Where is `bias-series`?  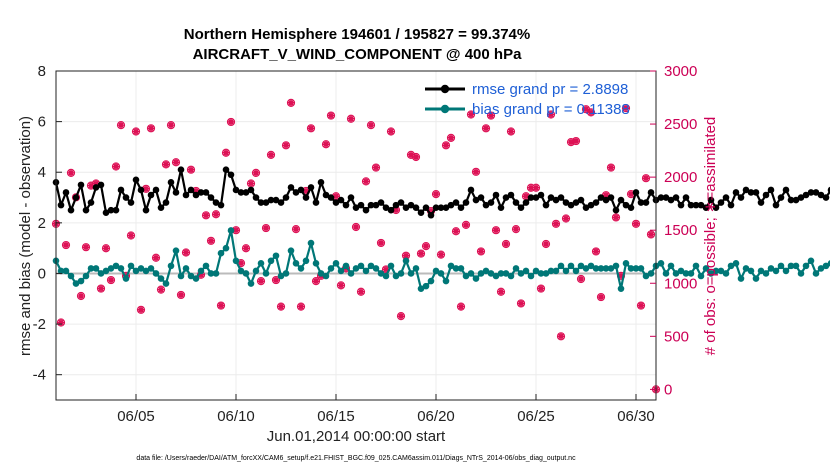
bias-series is located at coordinates (441, 259).